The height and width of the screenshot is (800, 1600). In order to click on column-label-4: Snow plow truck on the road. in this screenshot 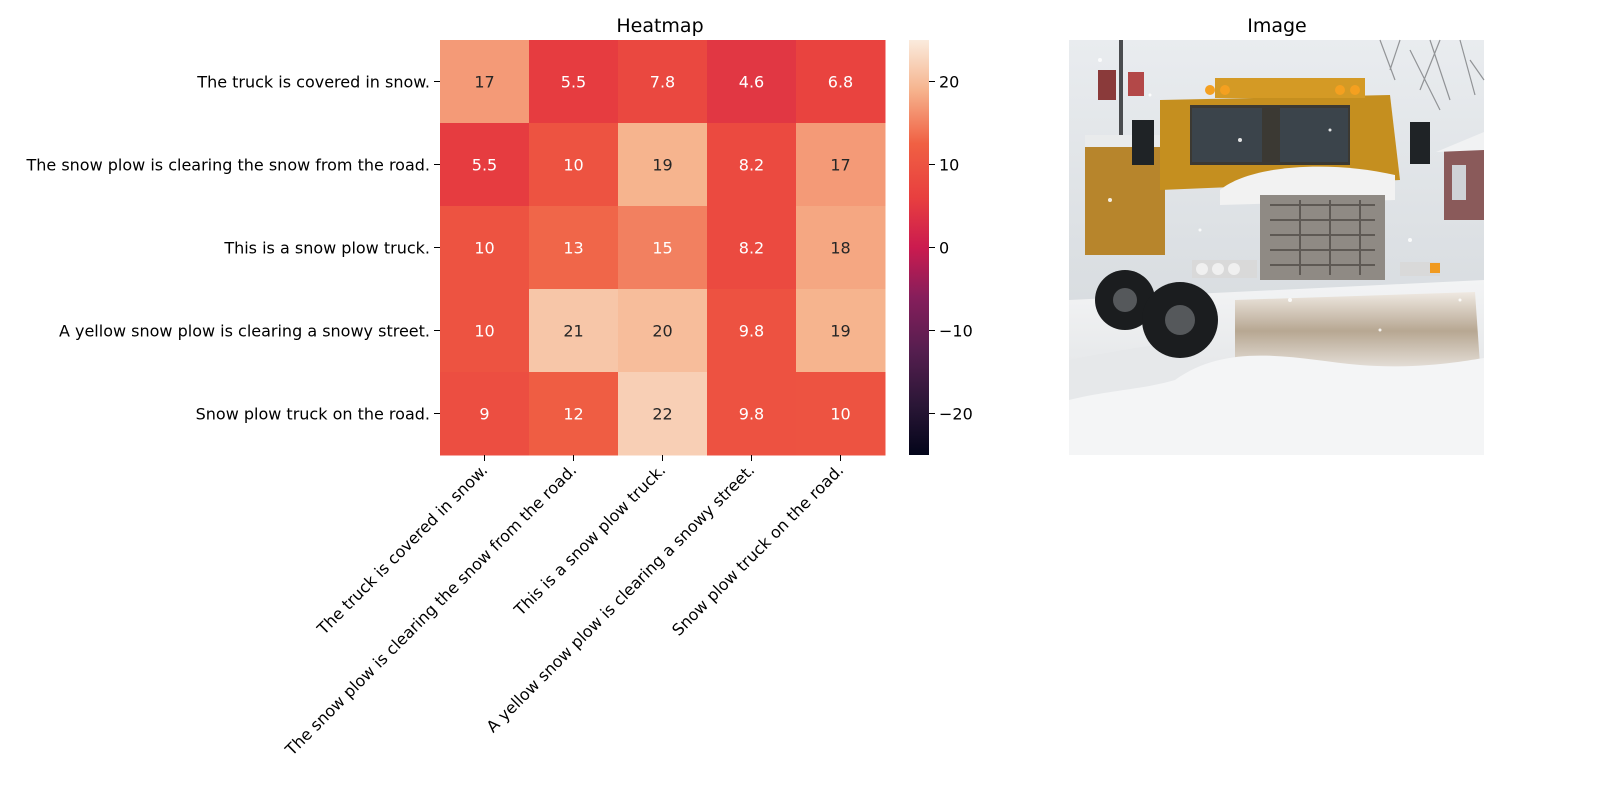, I will do `click(757, 549)`.